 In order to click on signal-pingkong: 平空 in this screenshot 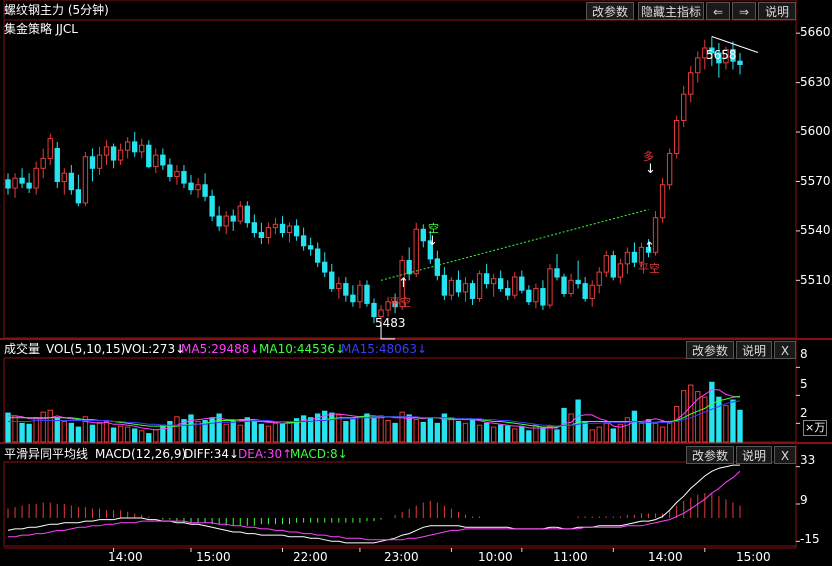, I will do `click(400, 302)`.